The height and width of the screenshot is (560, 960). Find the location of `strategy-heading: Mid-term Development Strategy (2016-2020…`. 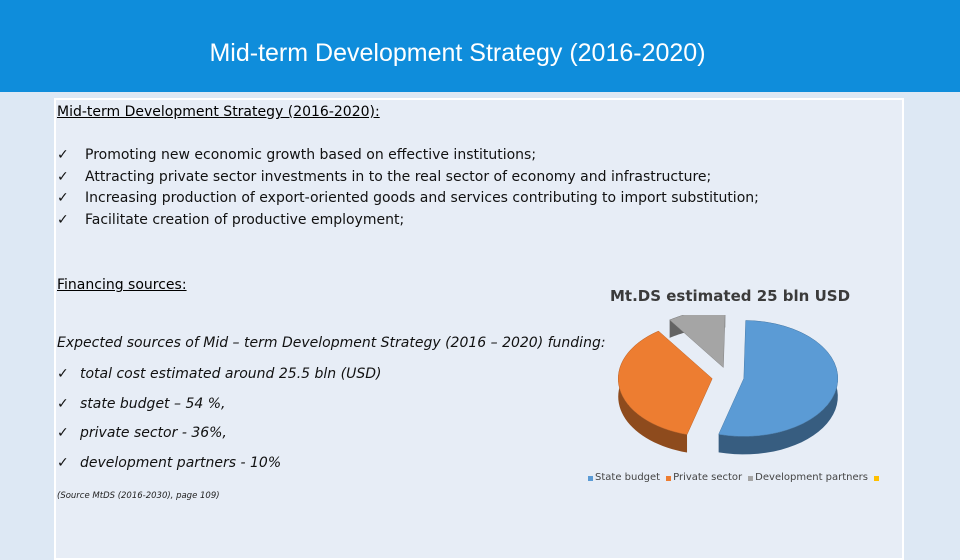

strategy-heading: Mid-term Development Strategy (2016-2020… is located at coordinates (218, 112).